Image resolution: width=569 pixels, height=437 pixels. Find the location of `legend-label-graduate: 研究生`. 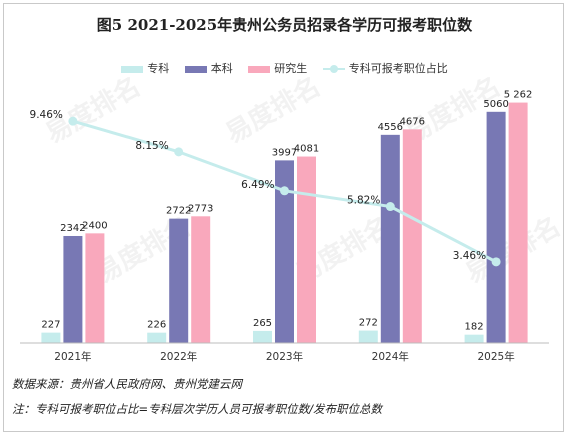

legend-label-graduate: 研究生 is located at coordinates (291, 68).